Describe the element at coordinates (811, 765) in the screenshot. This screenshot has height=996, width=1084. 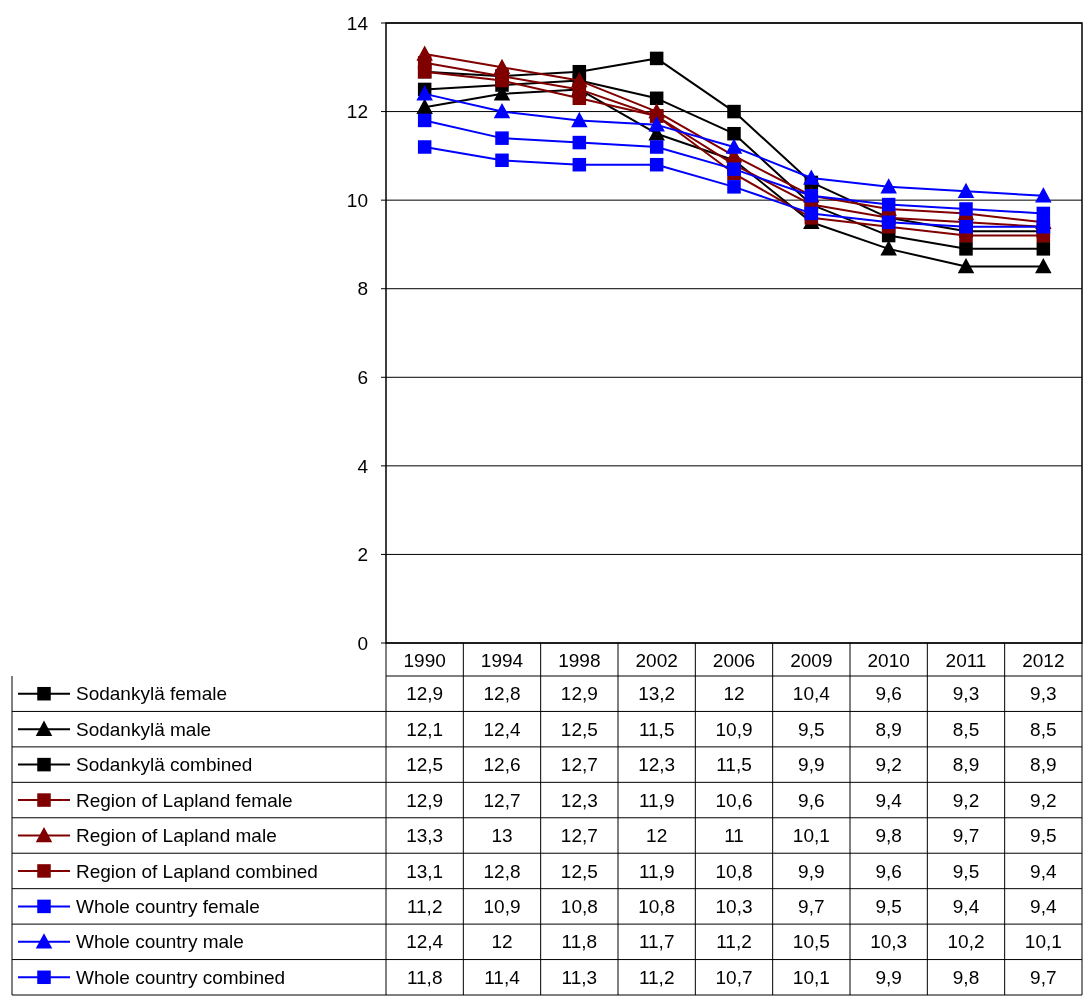
I see `data-label: 9,9` at that location.